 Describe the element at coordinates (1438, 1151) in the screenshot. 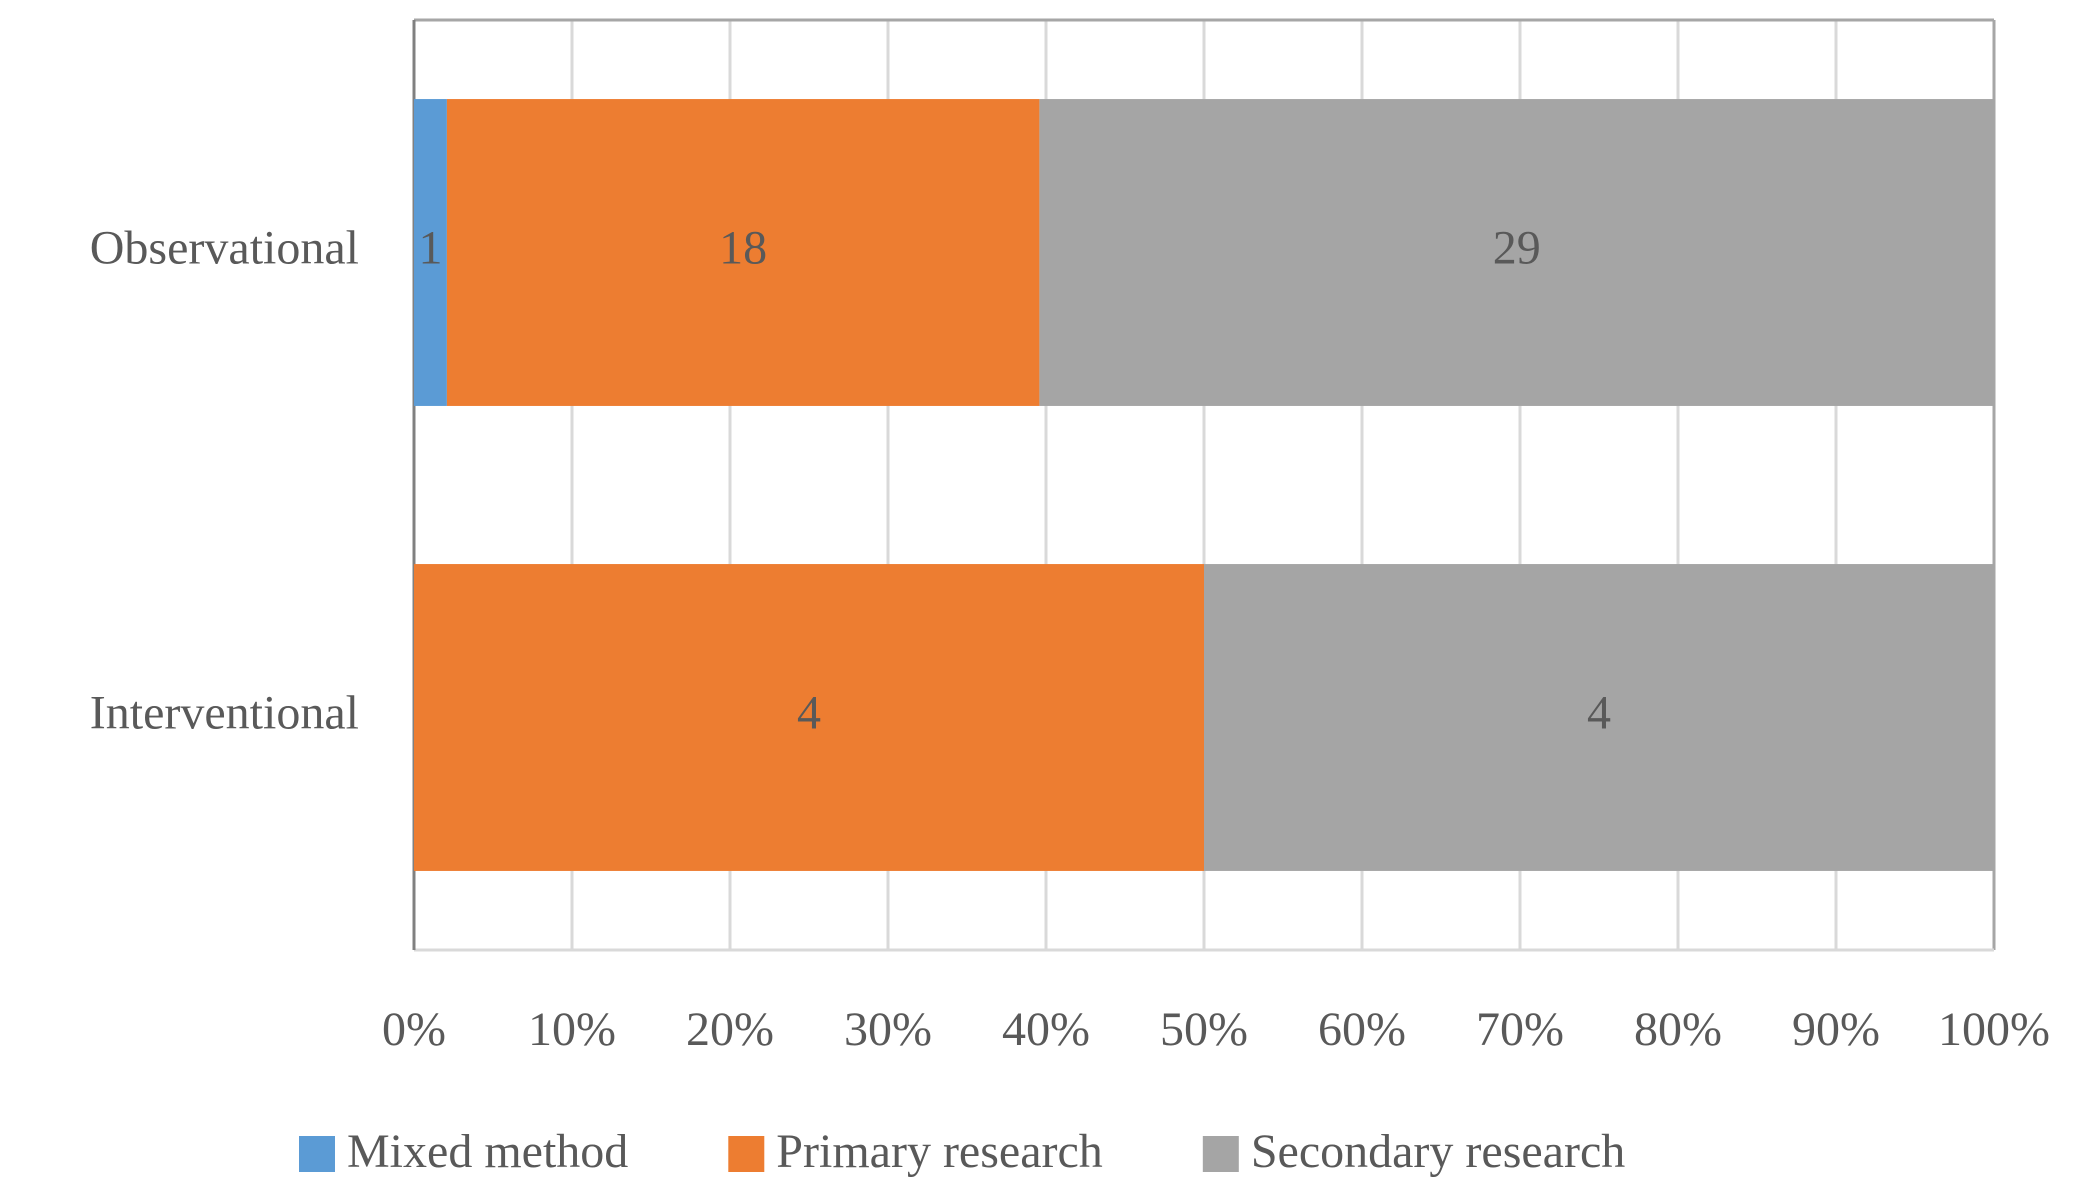

I see `legend-label: Secondary research` at that location.